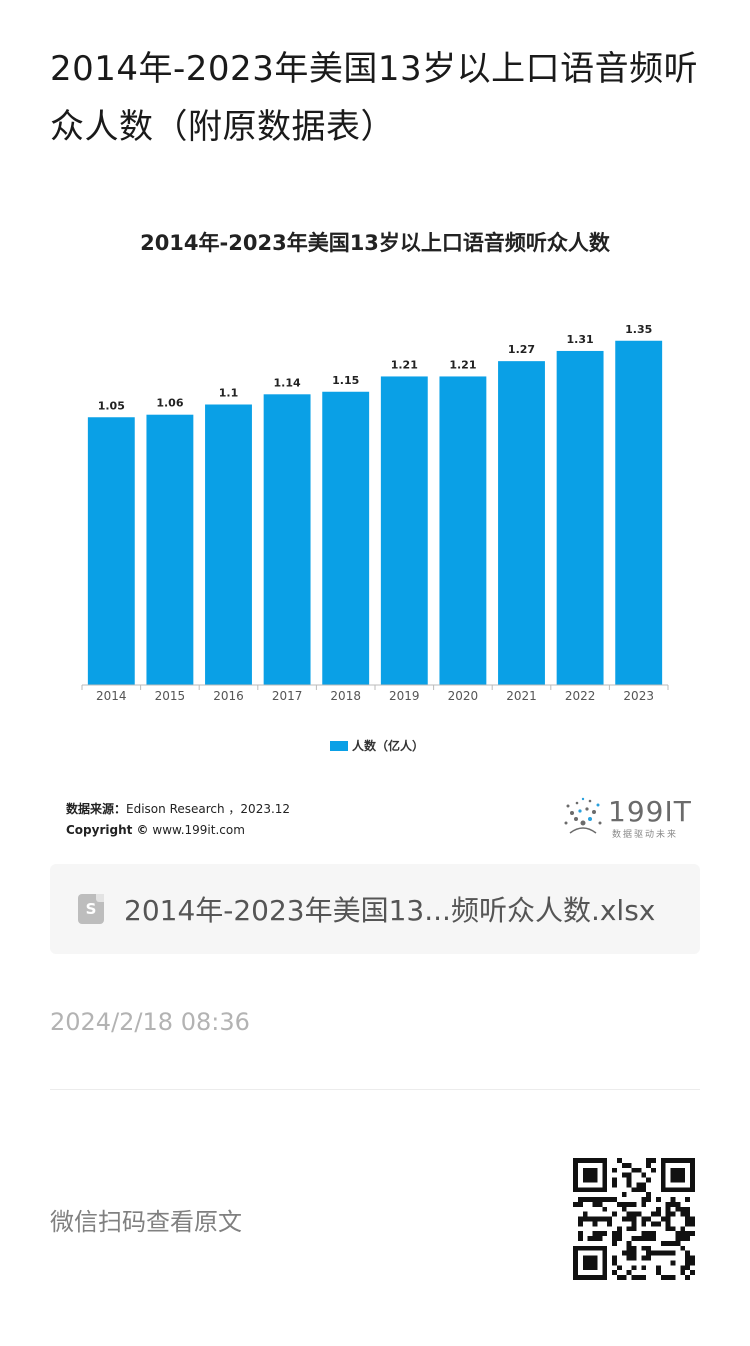  What do you see at coordinates (634, 1219) in the screenshot?
I see `qr-code-icon` at bounding box center [634, 1219].